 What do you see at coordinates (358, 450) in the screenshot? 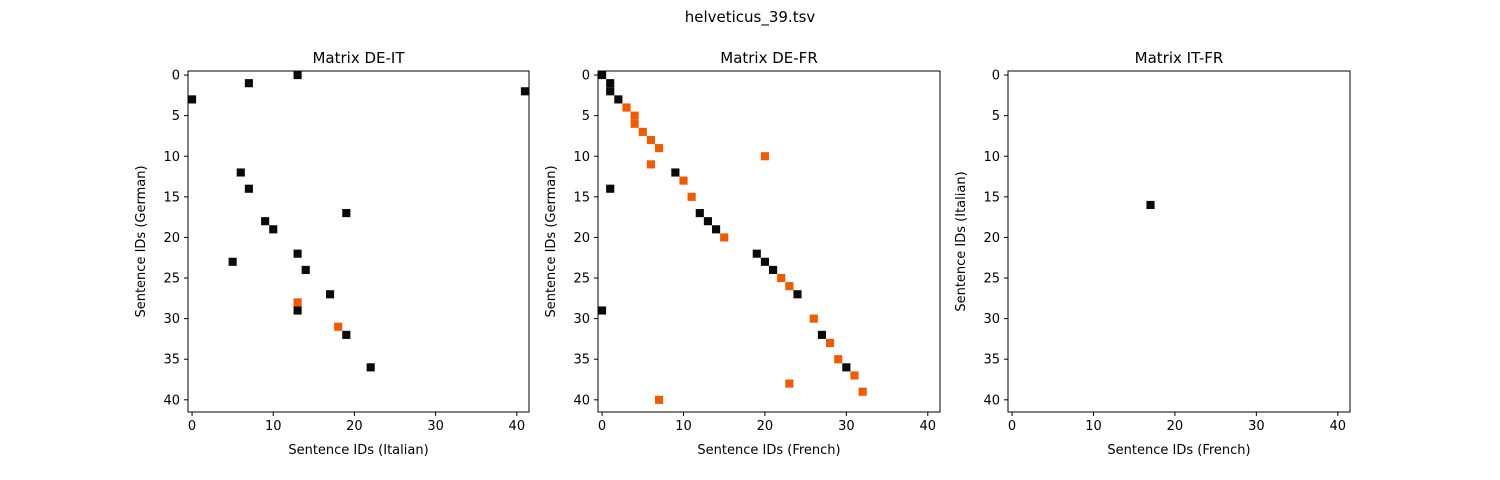
I see `x-axis-label: Sentence IDs (Italian)` at bounding box center [358, 450].